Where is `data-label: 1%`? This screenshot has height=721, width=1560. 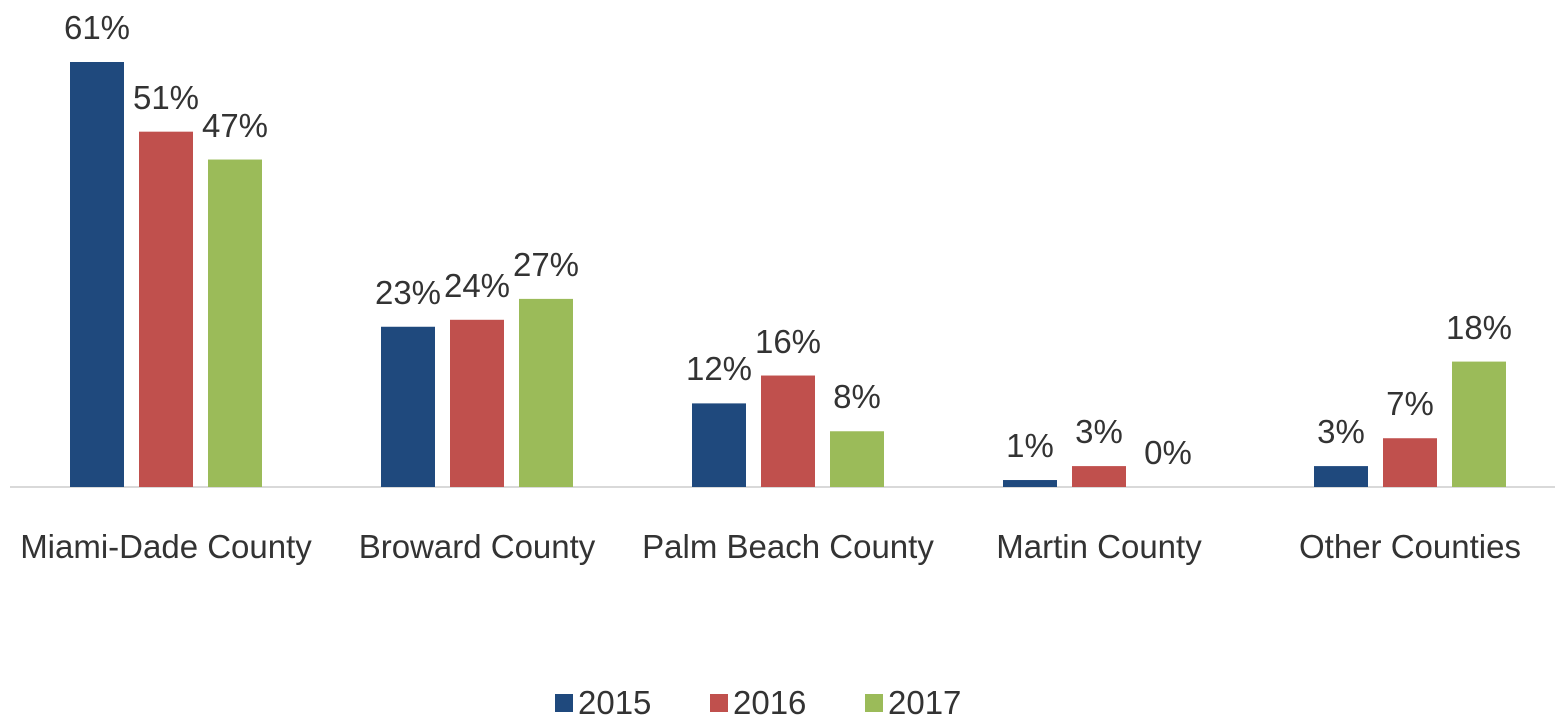 data-label: 1% is located at coordinates (1030, 446).